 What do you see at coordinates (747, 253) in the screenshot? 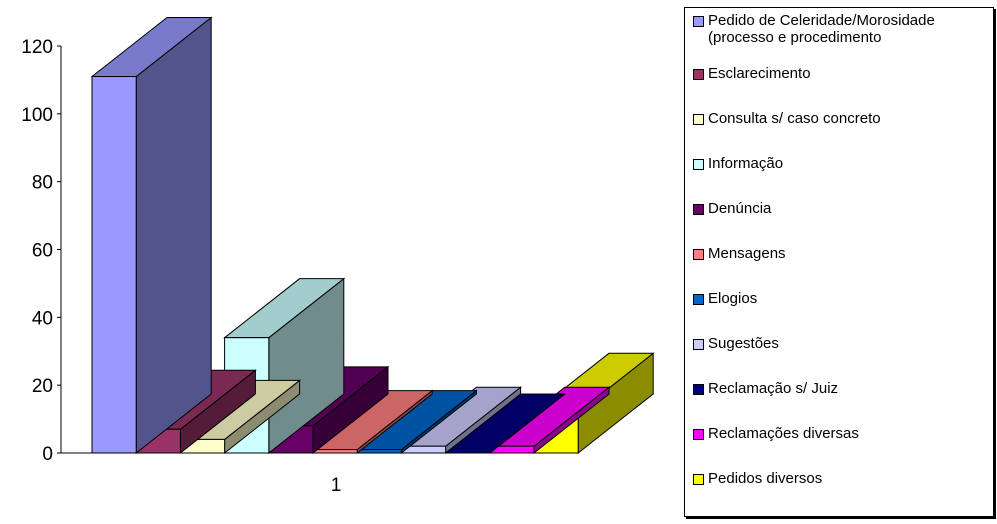
I see `legend-label: Mensagens` at bounding box center [747, 253].